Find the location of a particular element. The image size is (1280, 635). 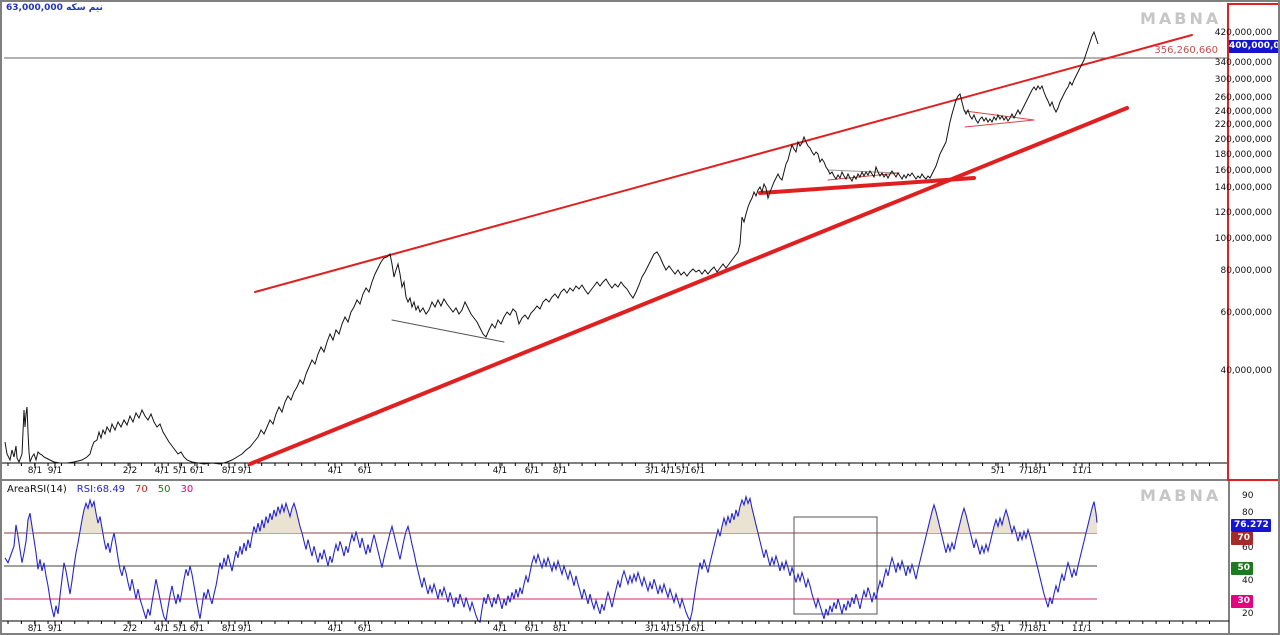

rsi-tick-label: 20 is located at coordinates (1248, 614).